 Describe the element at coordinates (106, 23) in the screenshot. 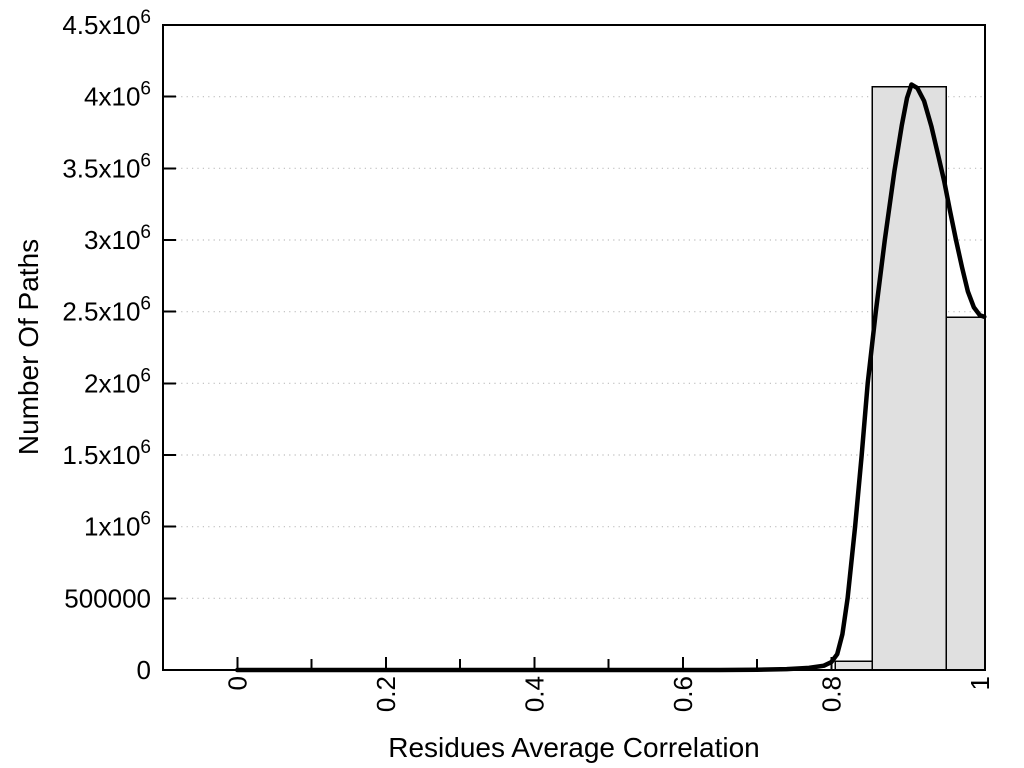

I see `y-tick-label: 4.5x10⁶` at that location.